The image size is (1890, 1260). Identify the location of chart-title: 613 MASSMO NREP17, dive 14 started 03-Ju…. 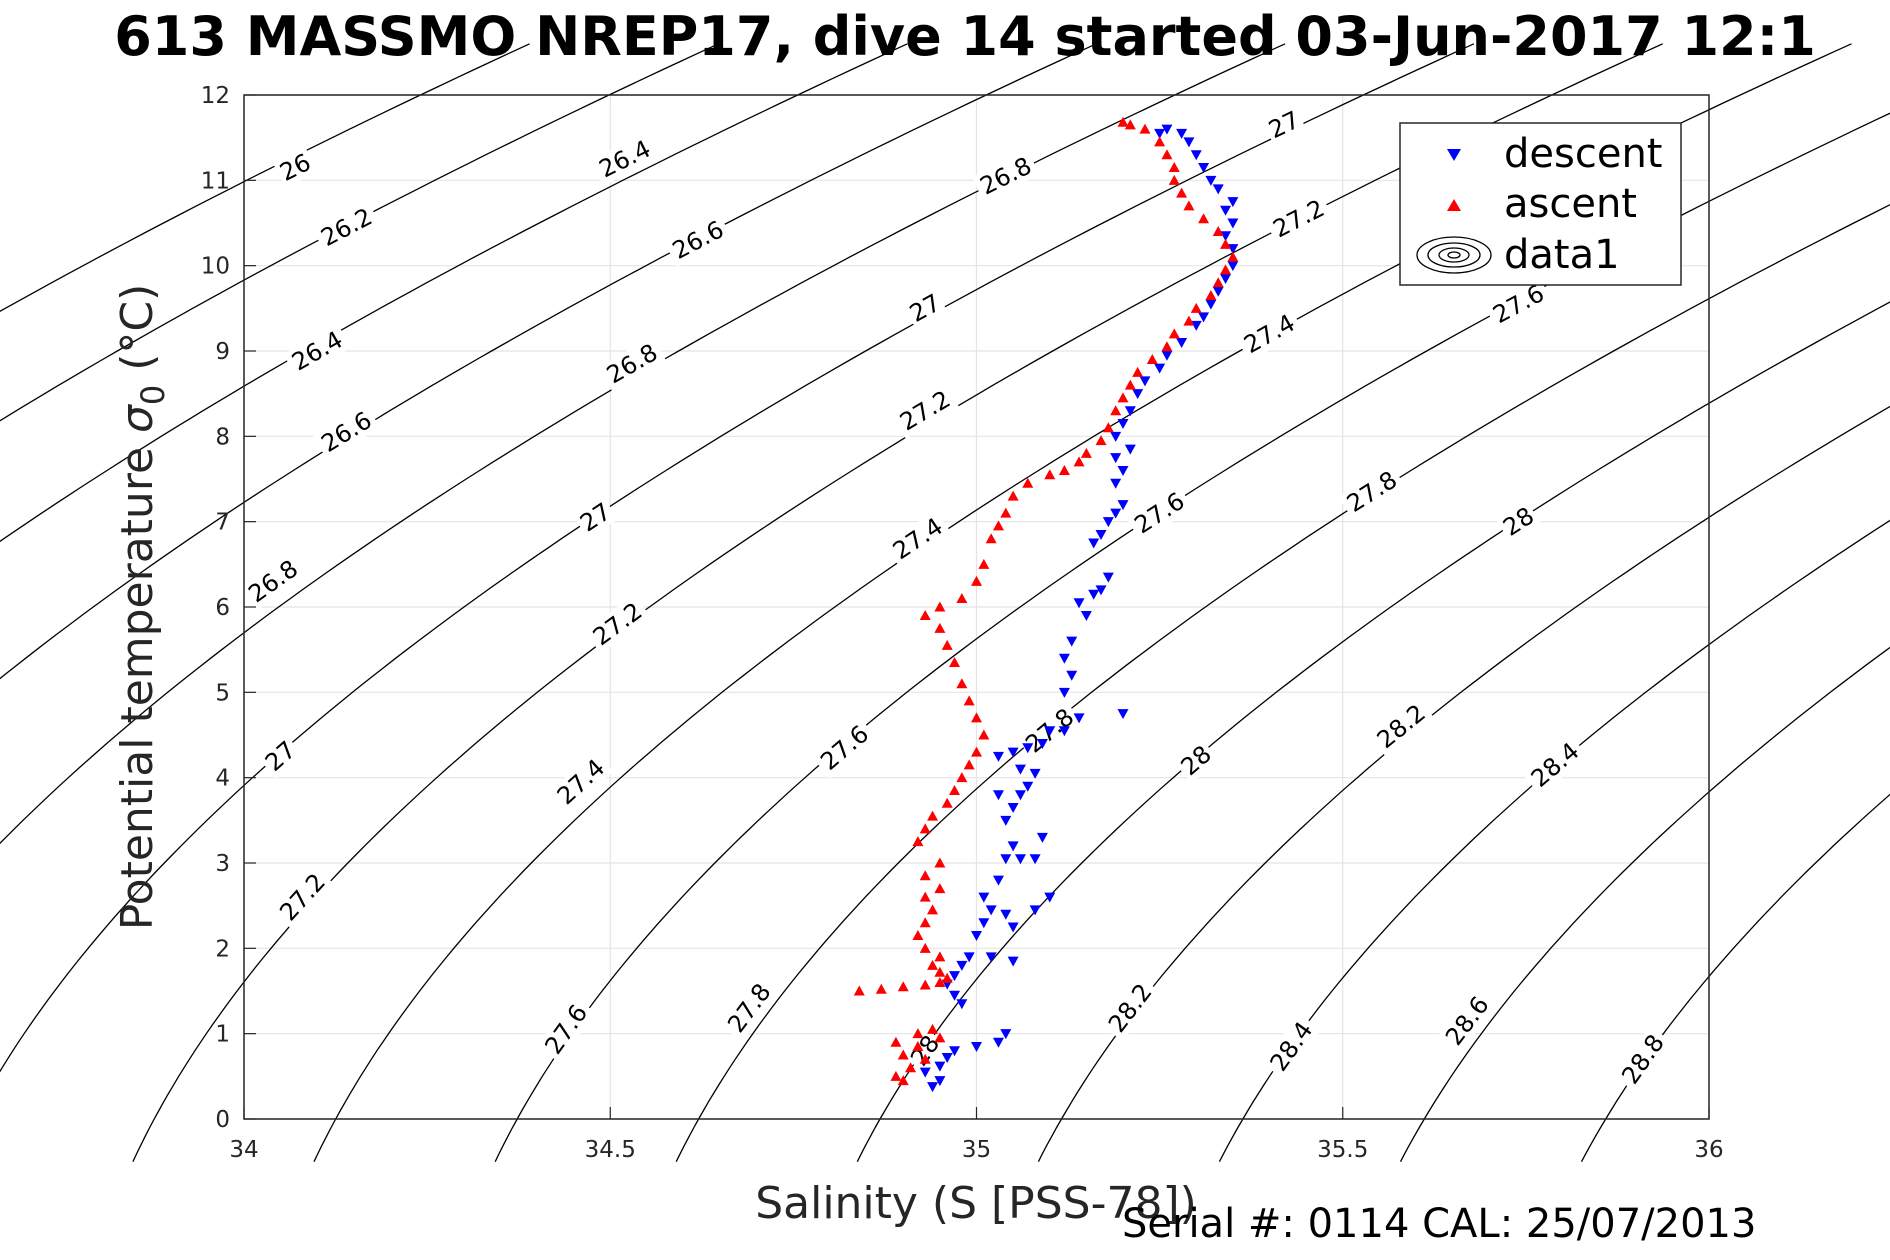
(965, 36).